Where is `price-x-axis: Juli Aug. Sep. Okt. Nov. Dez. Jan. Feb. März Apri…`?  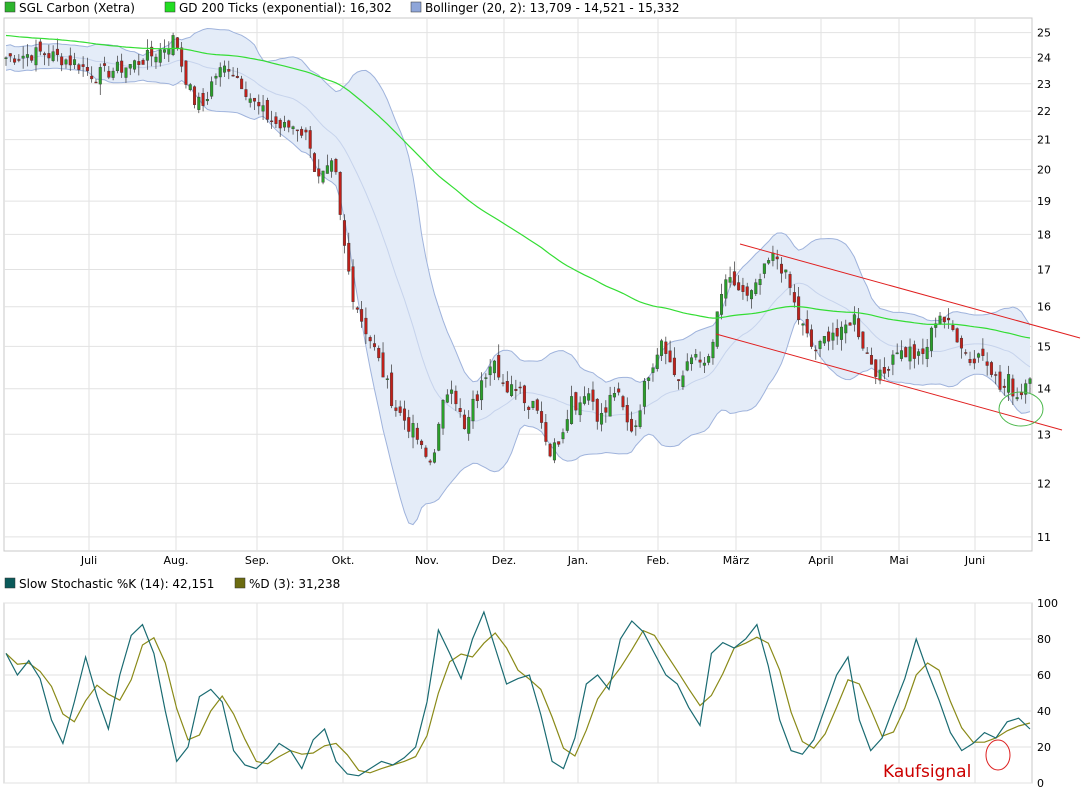
price-x-axis: Juli Aug. Sep. Okt. Nov. Dez. Jan. Feb. März Apri… is located at coordinates (532, 560).